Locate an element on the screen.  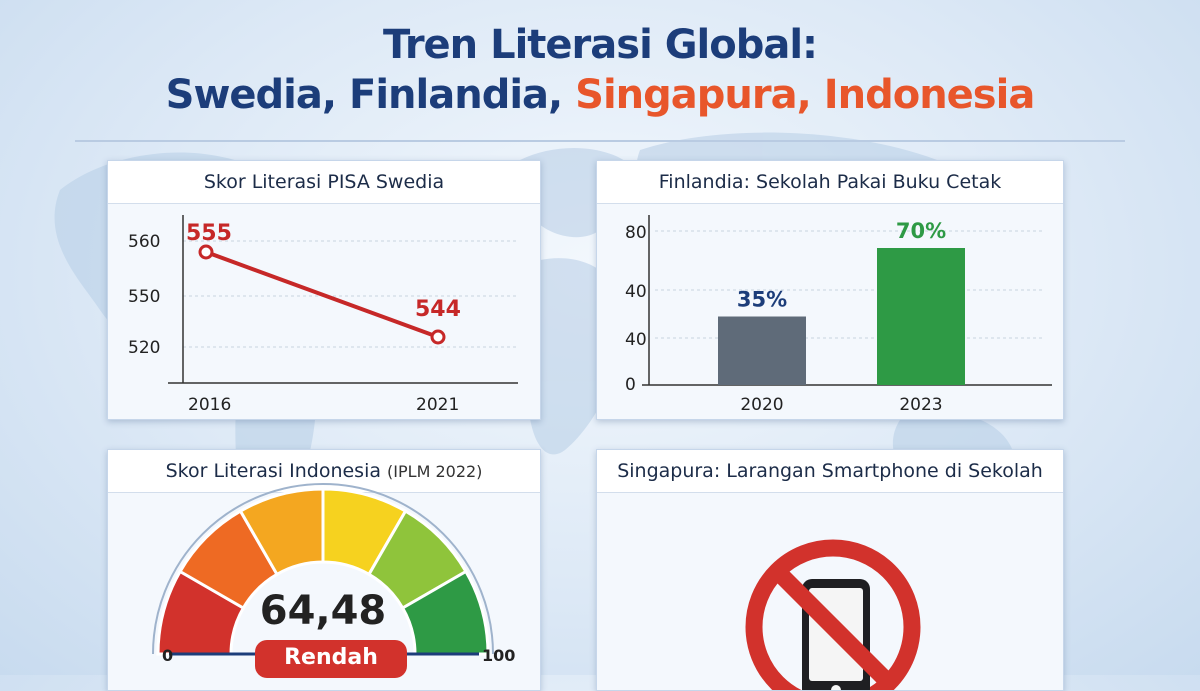
sweden-y-tick-label: 520 is located at coordinates (144, 348).